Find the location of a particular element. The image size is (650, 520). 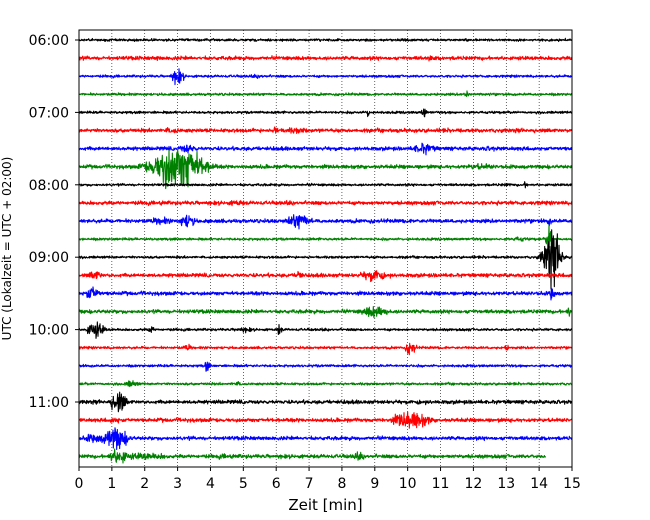

x-tick-label: 9 is located at coordinates (374, 484).